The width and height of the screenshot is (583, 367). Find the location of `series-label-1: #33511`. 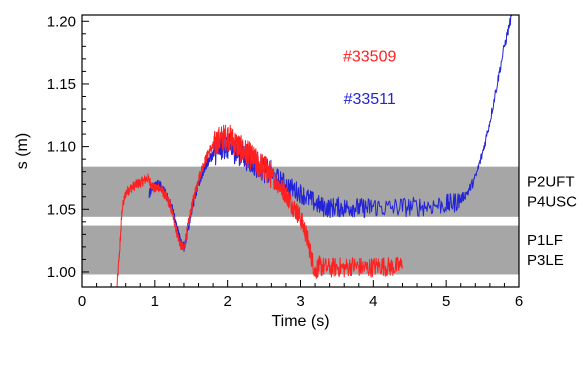

series-label-1: #33511 is located at coordinates (370, 99).